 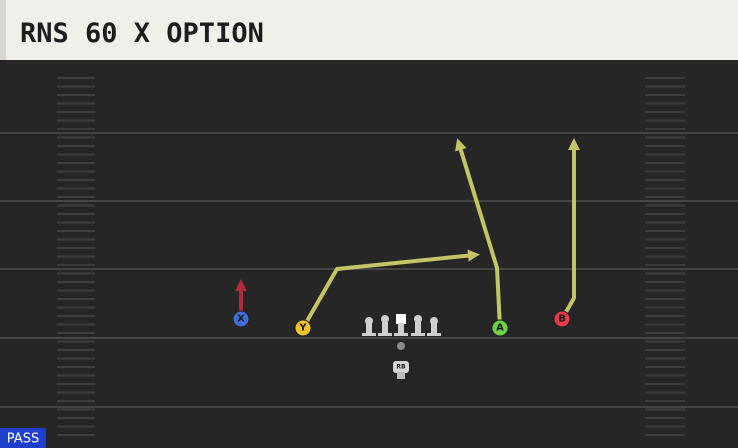 I want to click on badge-label: PASS, so click(x=23, y=439).